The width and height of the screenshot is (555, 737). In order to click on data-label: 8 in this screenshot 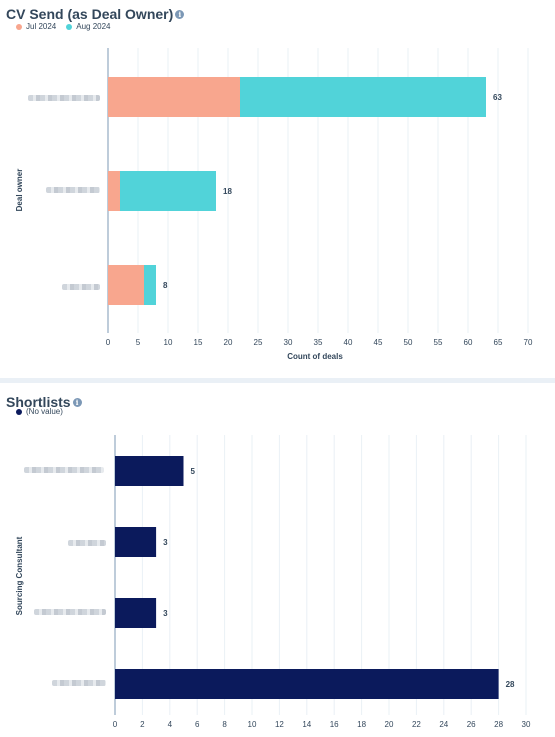, I will do `click(165, 285)`.